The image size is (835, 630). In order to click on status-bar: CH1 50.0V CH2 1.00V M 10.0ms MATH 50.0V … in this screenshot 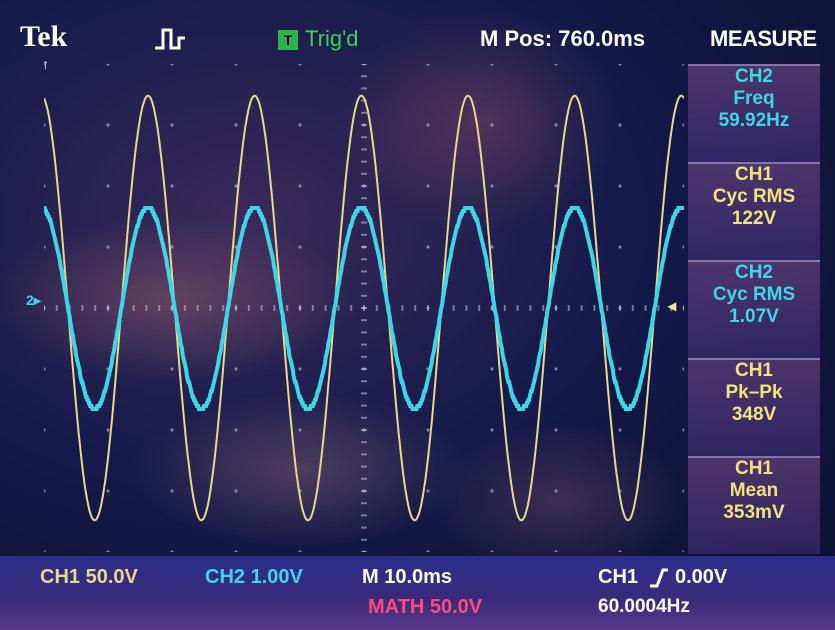, I will do `click(417, 593)`.